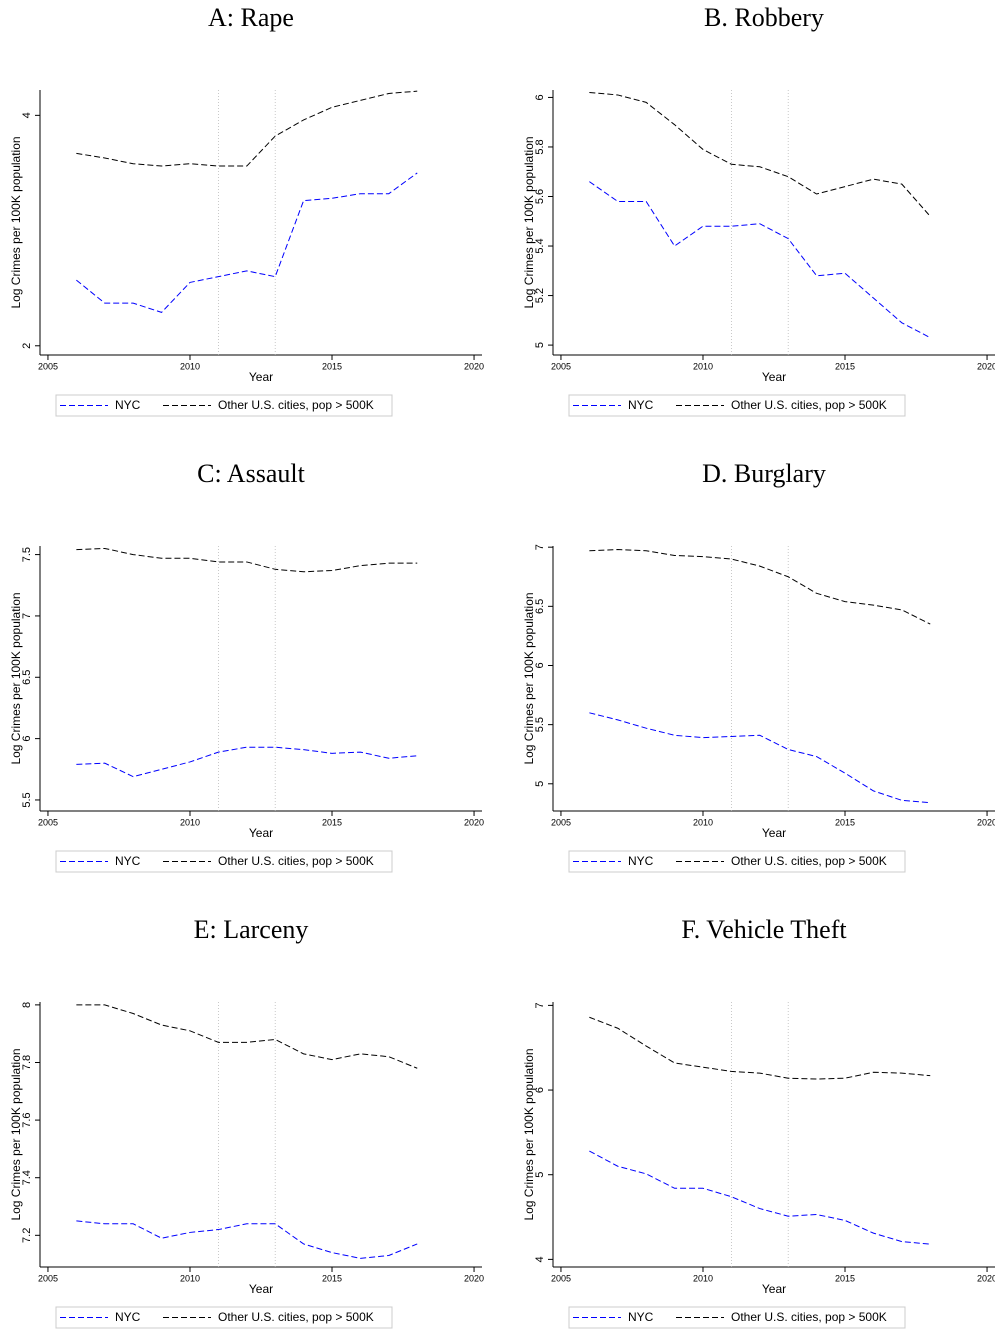 The height and width of the screenshot is (1329, 995). What do you see at coordinates (27, 1235) in the screenshot?
I see `y-tick-label: 7.2` at bounding box center [27, 1235].